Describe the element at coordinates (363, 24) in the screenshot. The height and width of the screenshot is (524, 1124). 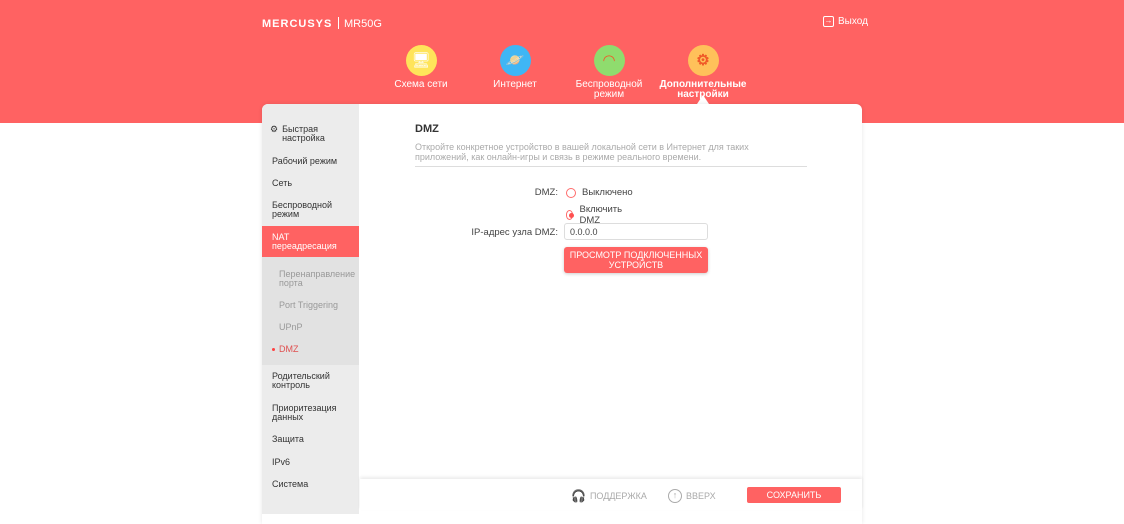
I see `model-name: MR50G` at that location.